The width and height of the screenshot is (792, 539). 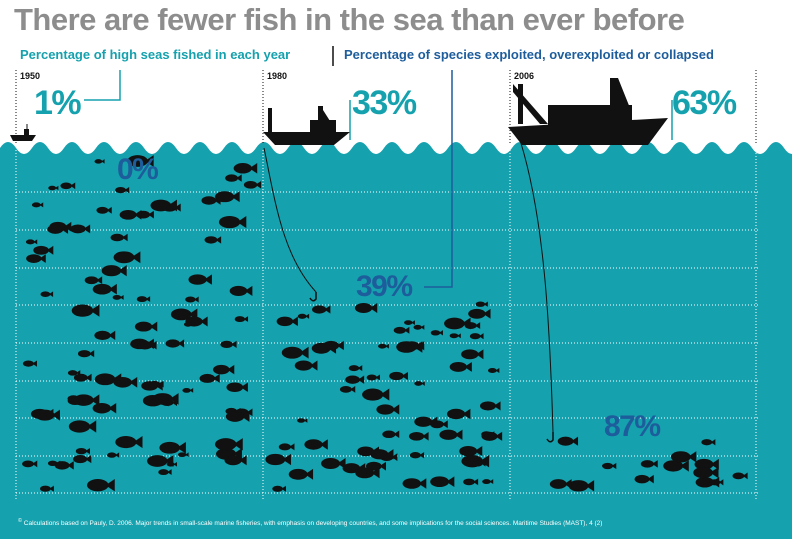 What do you see at coordinates (102, 85) in the screenshot?
I see `high-seas-connector` at bounding box center [102, 85].